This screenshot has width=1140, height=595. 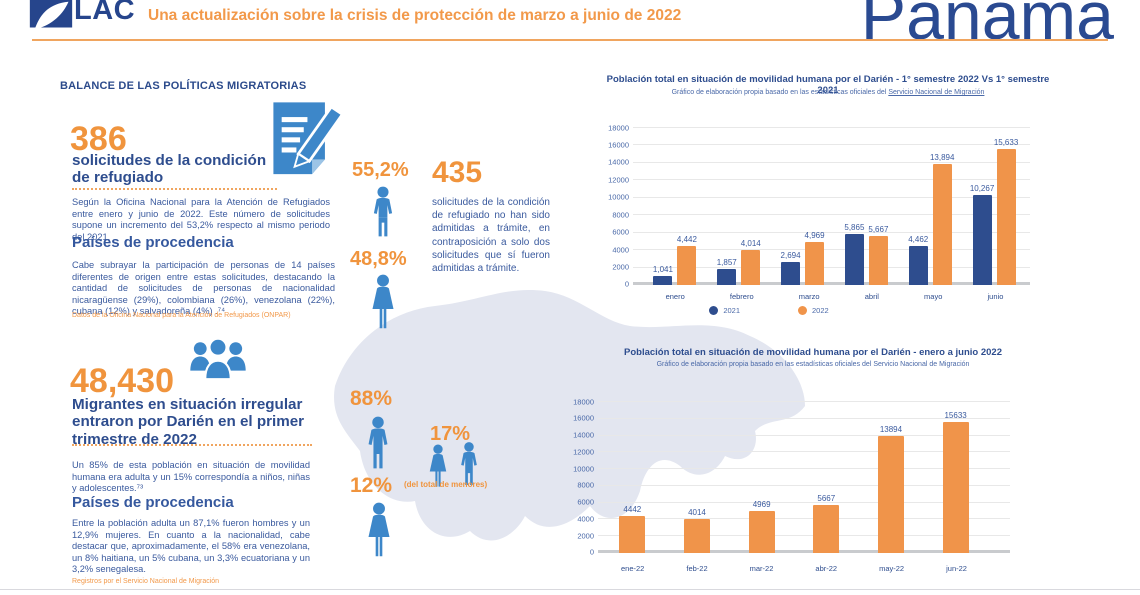 I want to click on bar-2022-enero, so click(x=687, y=265).